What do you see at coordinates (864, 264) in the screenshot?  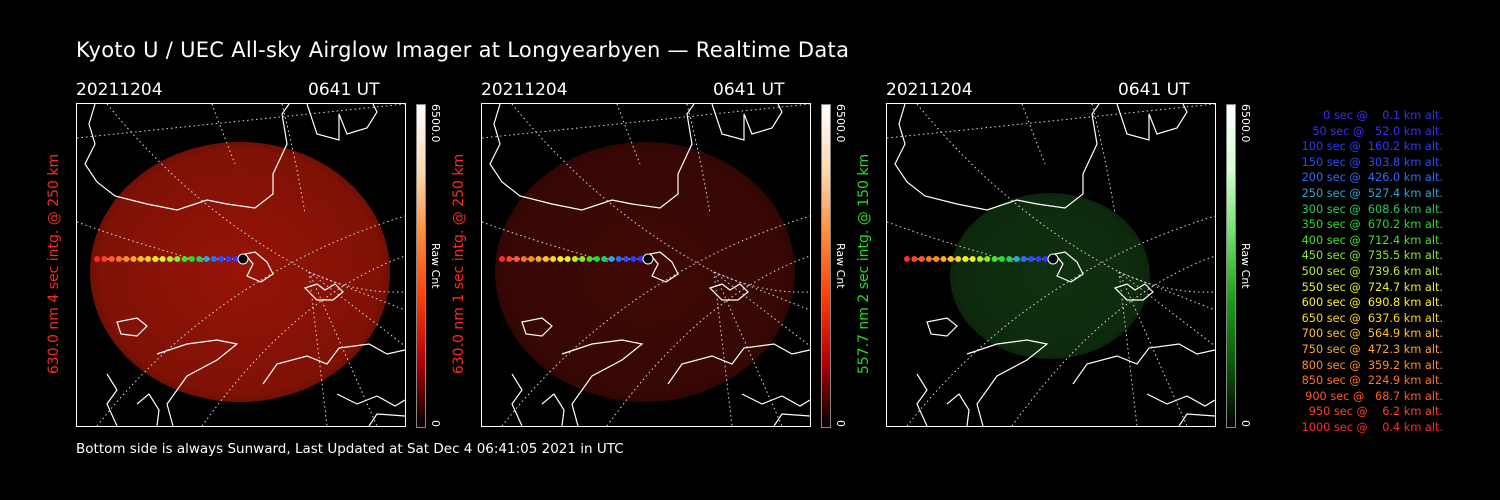 I see `panel-wavelength-label: 557.7 nm 2 sec intg. @ 150 km` at bounding box center [864, 264].